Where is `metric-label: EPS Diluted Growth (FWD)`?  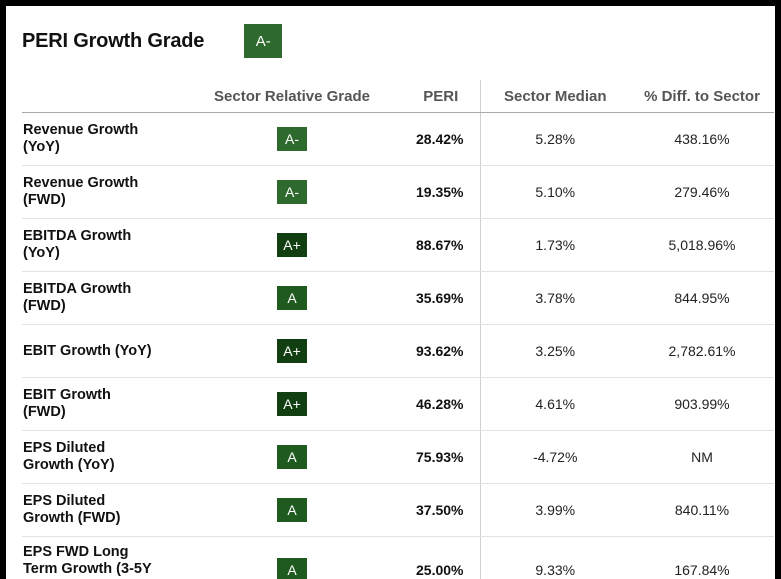
metric-label: EPS Diluted Growth (FWD) is located at coordinates (102, 510).